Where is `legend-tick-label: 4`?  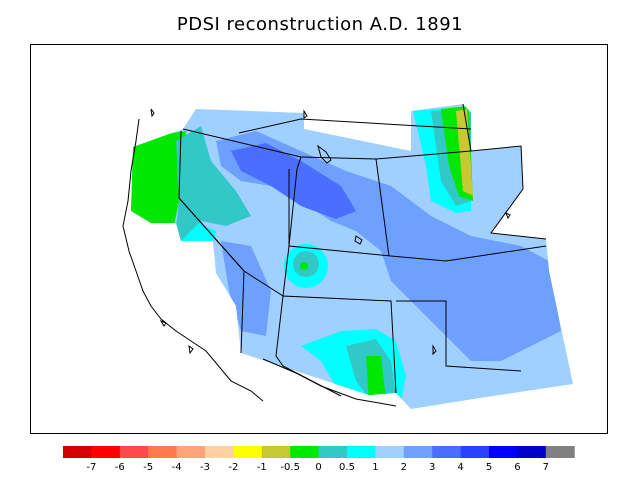
legend-tick-label: 4 is located at coordinates (460, 467).